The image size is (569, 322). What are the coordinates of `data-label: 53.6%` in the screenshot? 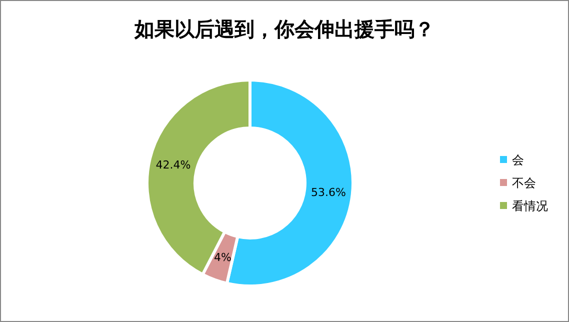 It's located at (328, 192).